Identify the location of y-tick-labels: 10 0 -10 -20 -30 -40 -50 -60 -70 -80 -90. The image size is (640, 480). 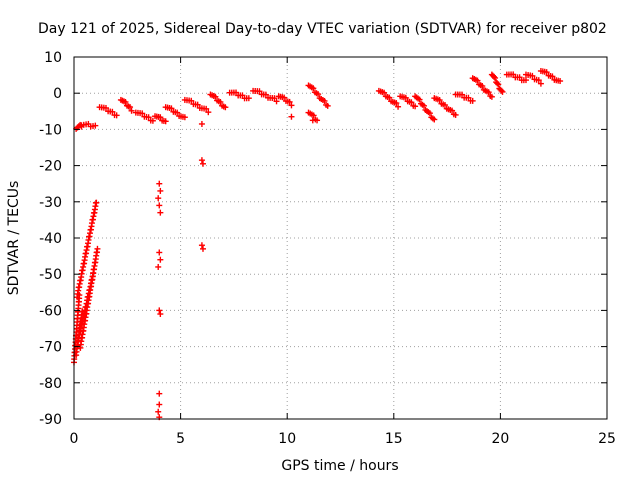
(50, 239).